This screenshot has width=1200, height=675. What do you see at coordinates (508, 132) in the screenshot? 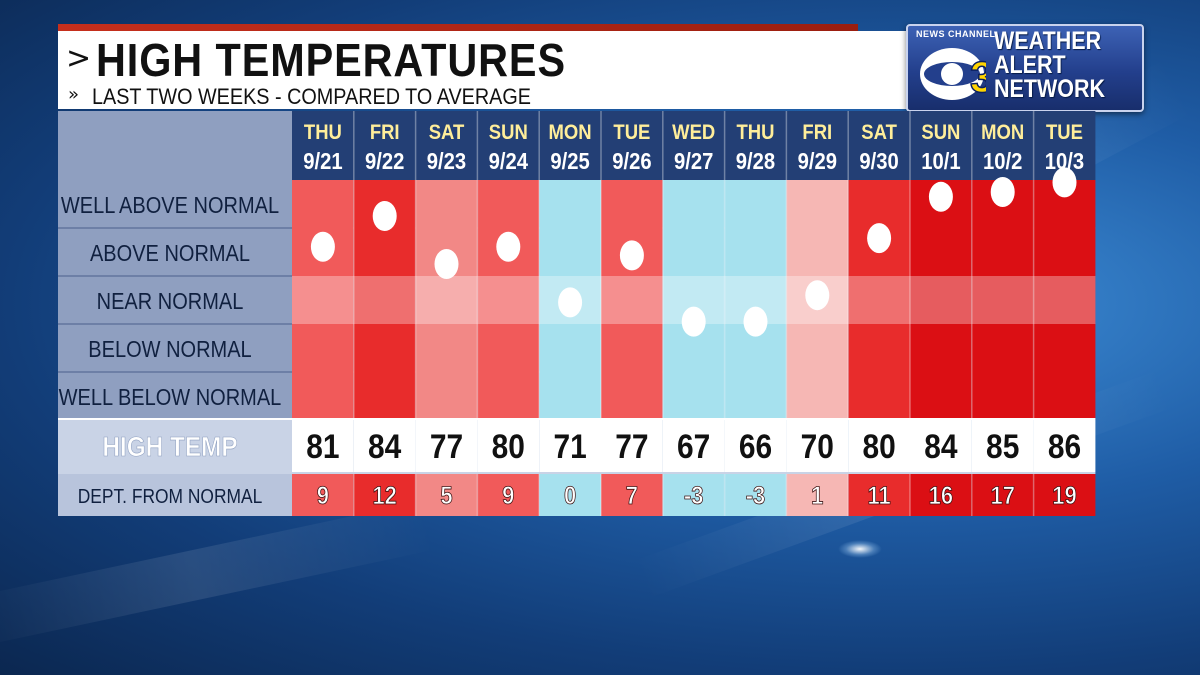
I see `day-of-week-3: SUN` at bounding box center [508, 132].